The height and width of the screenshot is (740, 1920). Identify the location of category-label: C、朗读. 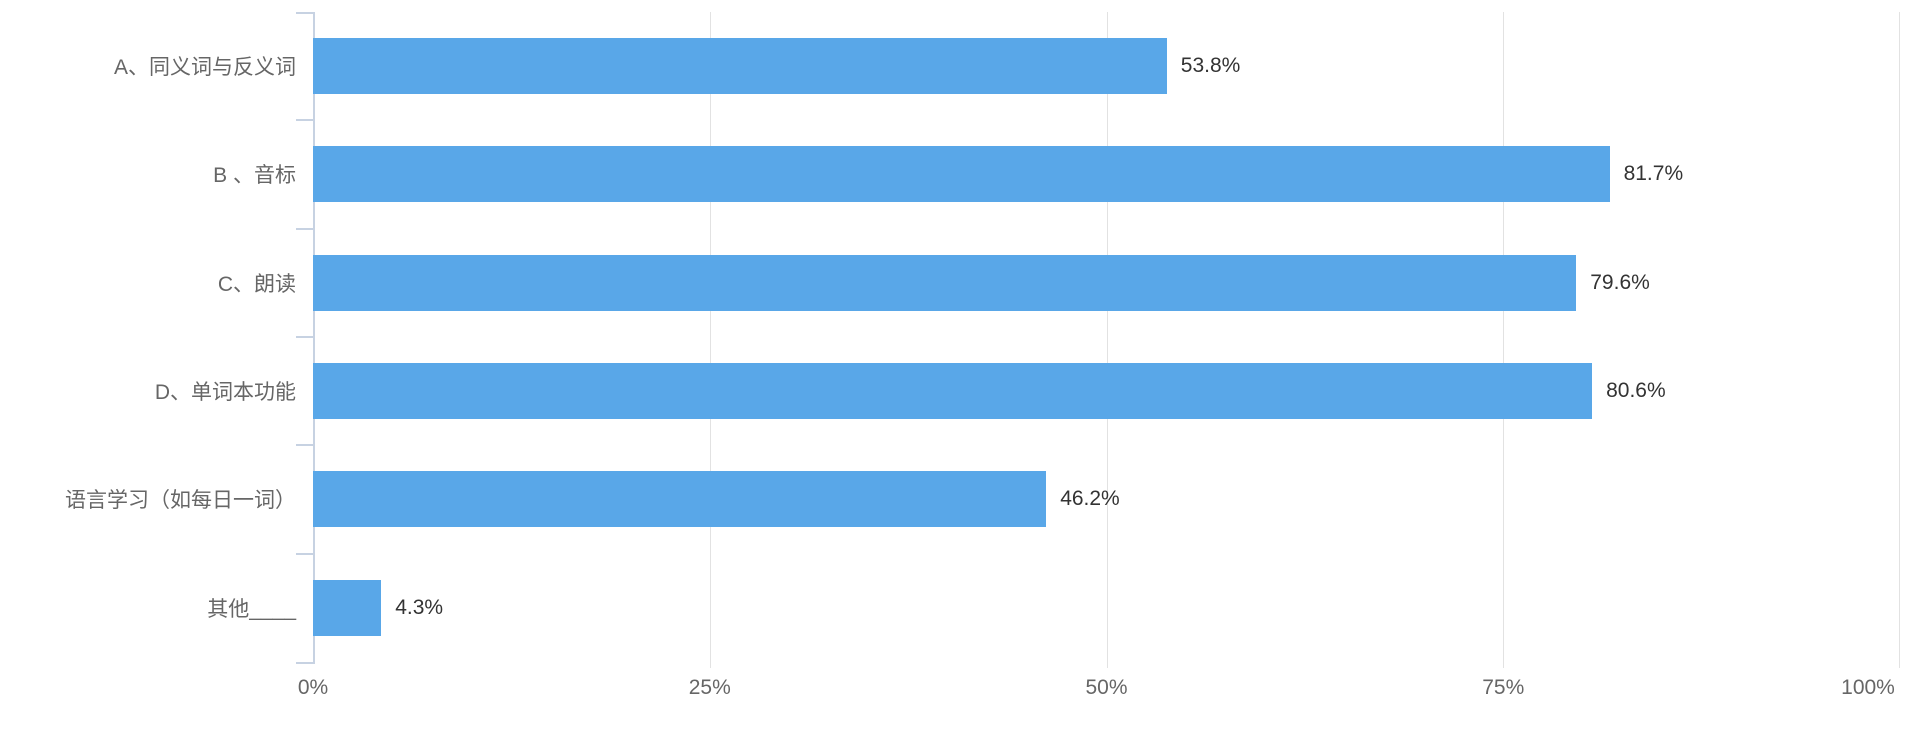
(256, 284).